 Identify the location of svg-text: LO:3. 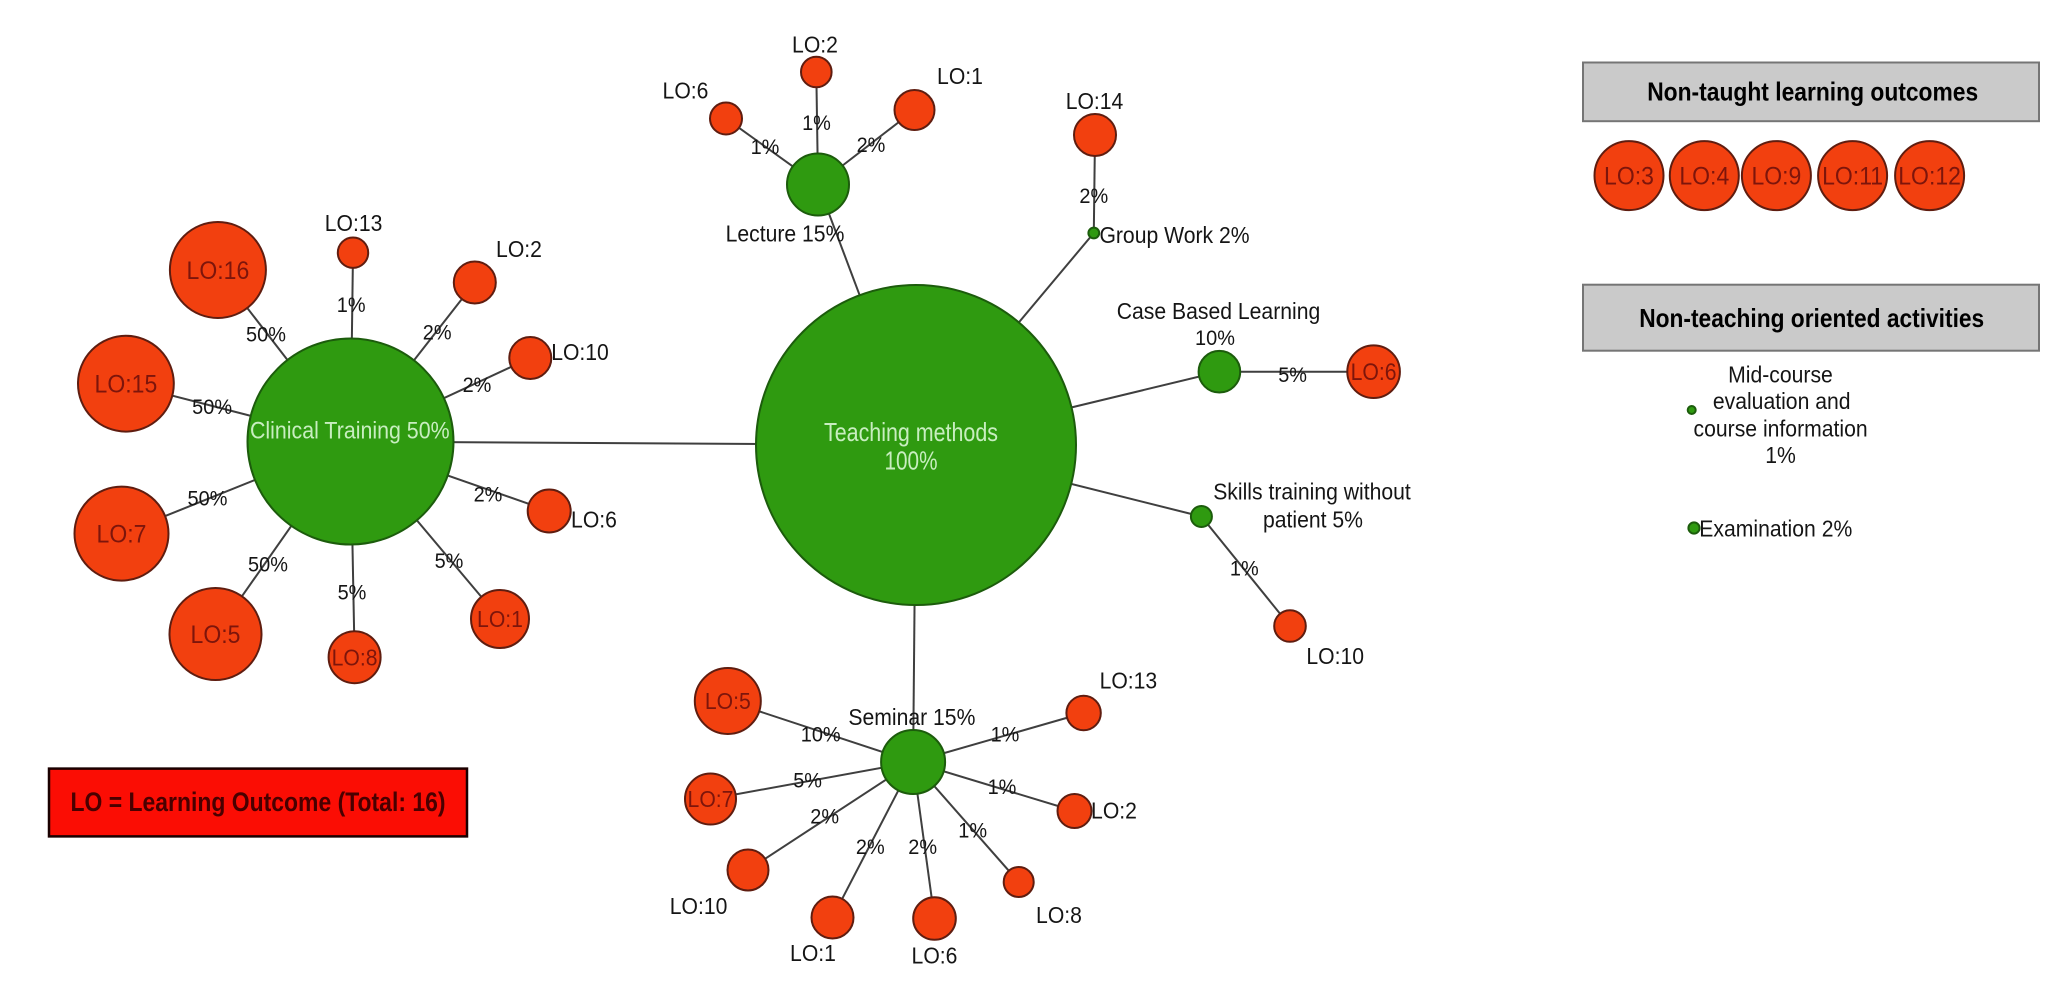
(1629, 176).